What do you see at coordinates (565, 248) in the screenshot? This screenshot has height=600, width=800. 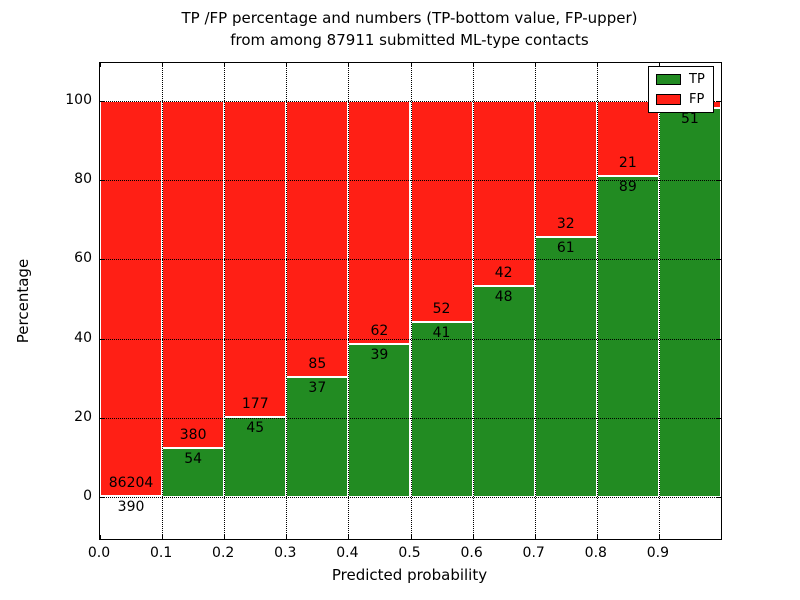 I see `tp-count-label: 61` at bounding box center [565, 248].